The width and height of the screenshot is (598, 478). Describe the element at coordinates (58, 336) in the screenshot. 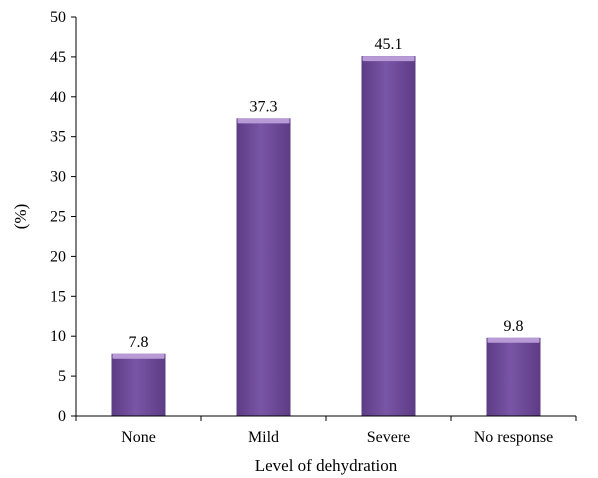

I see `y-tick-label: 10` at that location.